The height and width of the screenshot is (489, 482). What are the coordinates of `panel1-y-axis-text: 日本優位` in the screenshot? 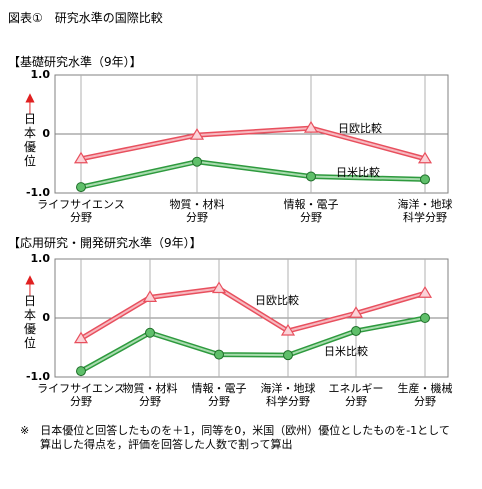 It's located at (29, 140).